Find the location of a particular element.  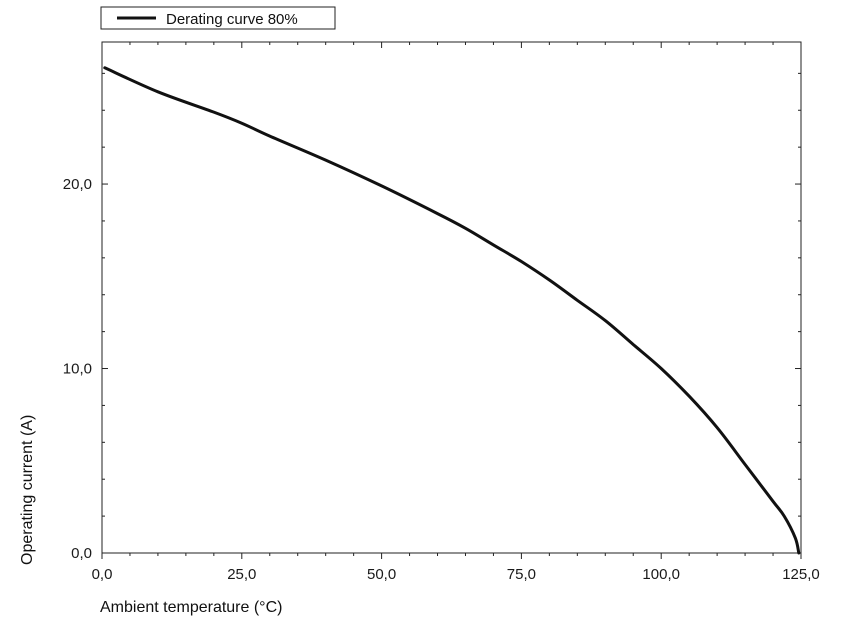

legend: Derating curve 80% is located at coordinates (218, 18).